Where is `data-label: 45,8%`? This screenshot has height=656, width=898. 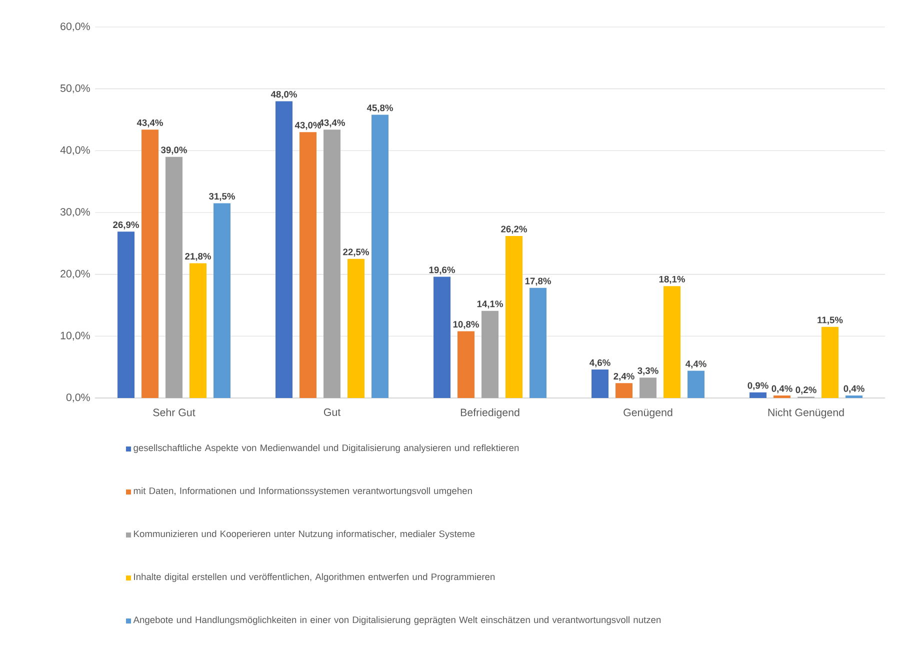
data-label: 45,8% is located at coordinates (379, 108).